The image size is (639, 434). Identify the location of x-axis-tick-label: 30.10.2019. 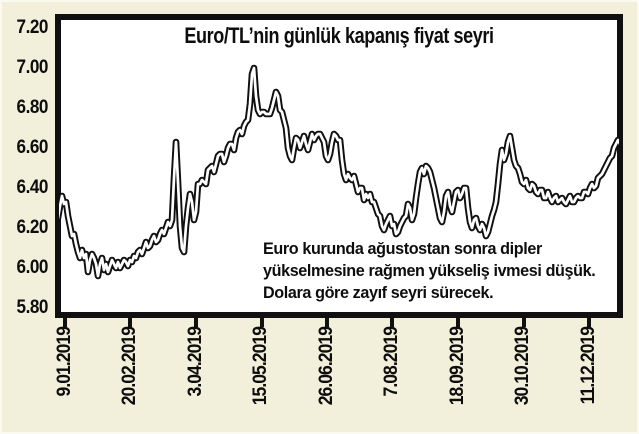
(522, 366).